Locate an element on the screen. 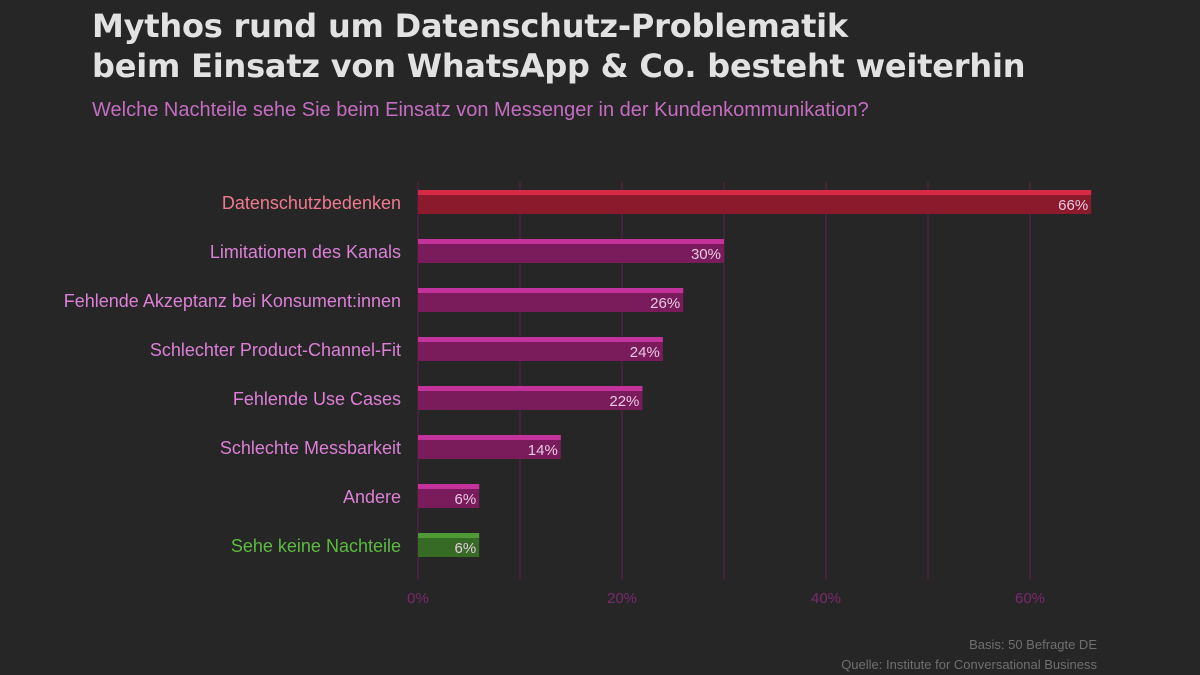  category-label: Andere is located at coordinates (372, 497).